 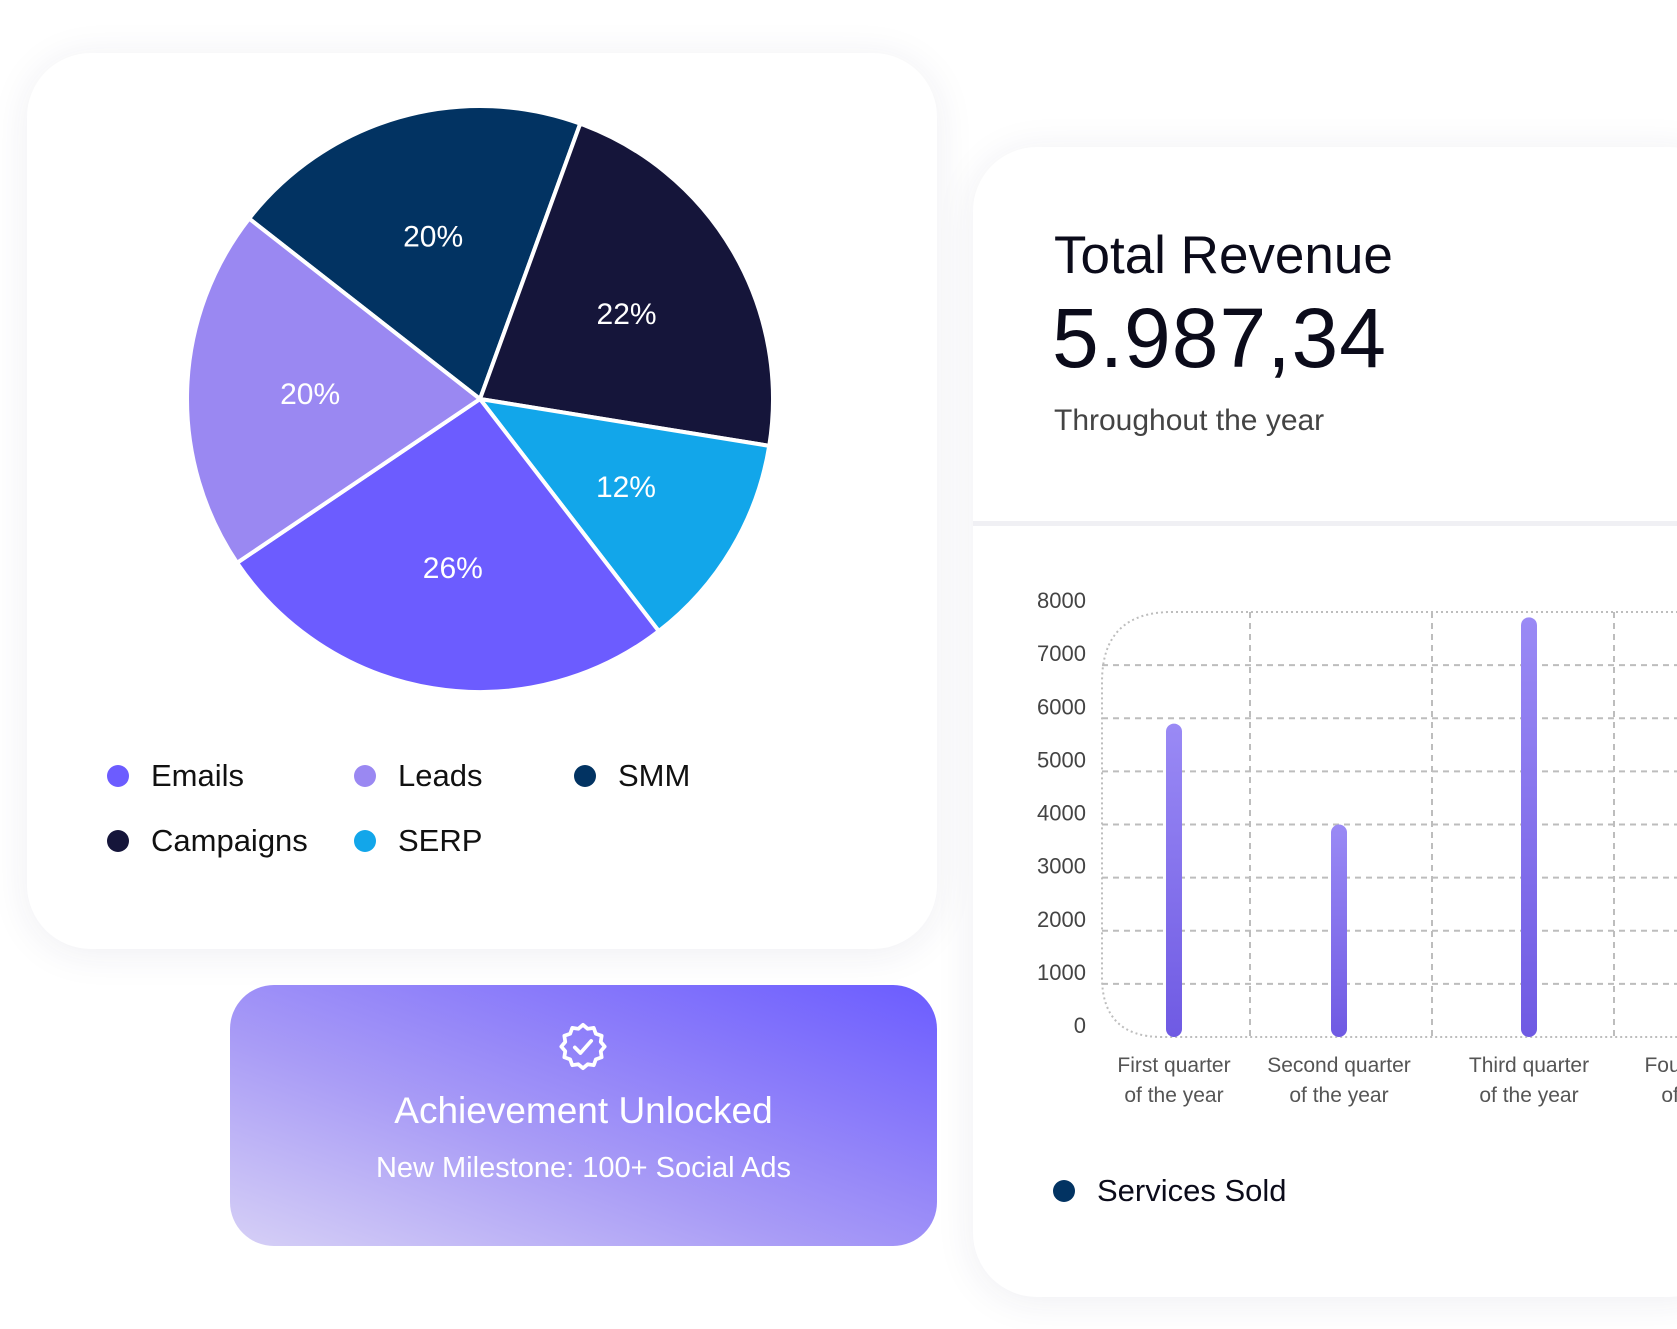 What do you see at coordinates (626, 487) in the screenshot?
I see `pie-slice-label: 12%` at bounding box center [626, 487].